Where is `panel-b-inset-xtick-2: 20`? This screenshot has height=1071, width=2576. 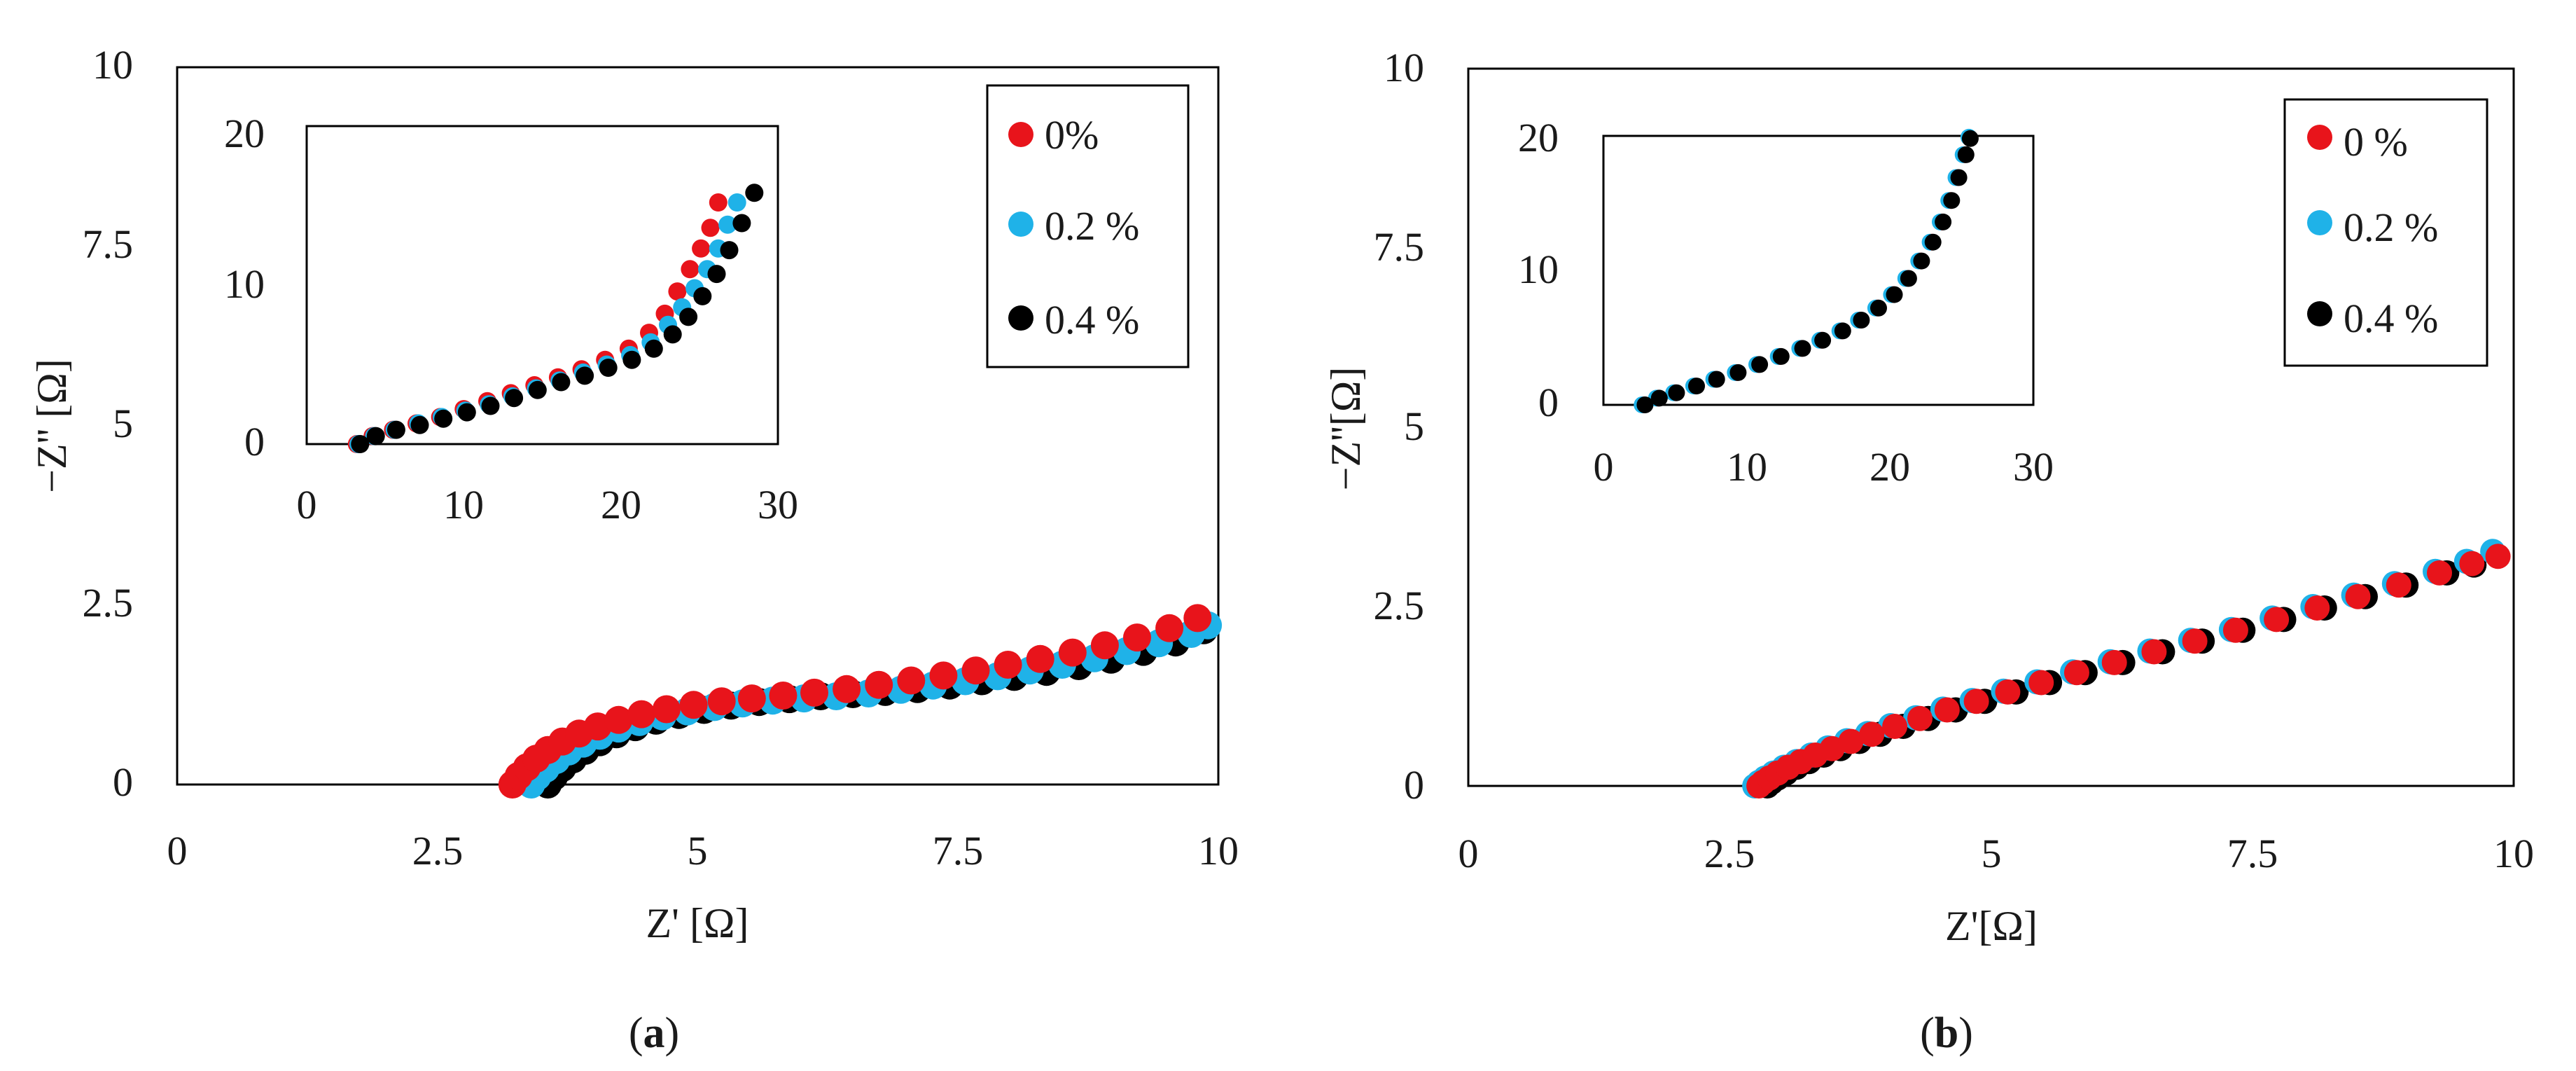 panel-b-inset-xtick-2: 20 is located at coordinates (1890, 467).